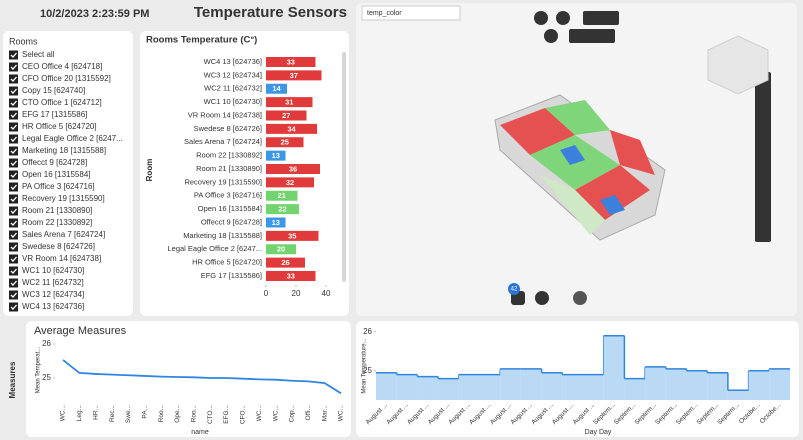 This screenshot has height=440, width=803. Describe the element at coordinates (285, 262) in the screenshot. I see `data-label: 26` at that location.